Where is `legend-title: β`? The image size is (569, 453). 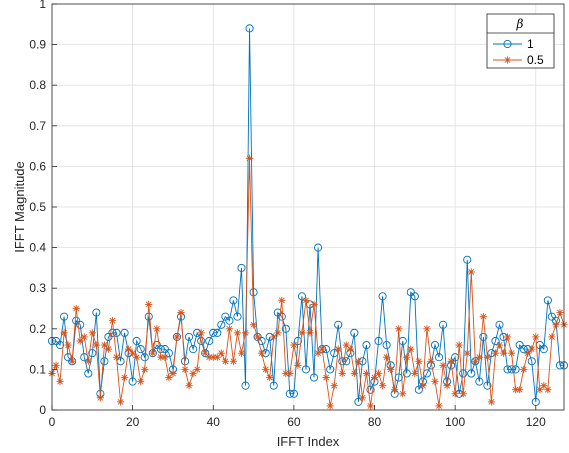 legend-title: β is located at coordinates (520, 24).